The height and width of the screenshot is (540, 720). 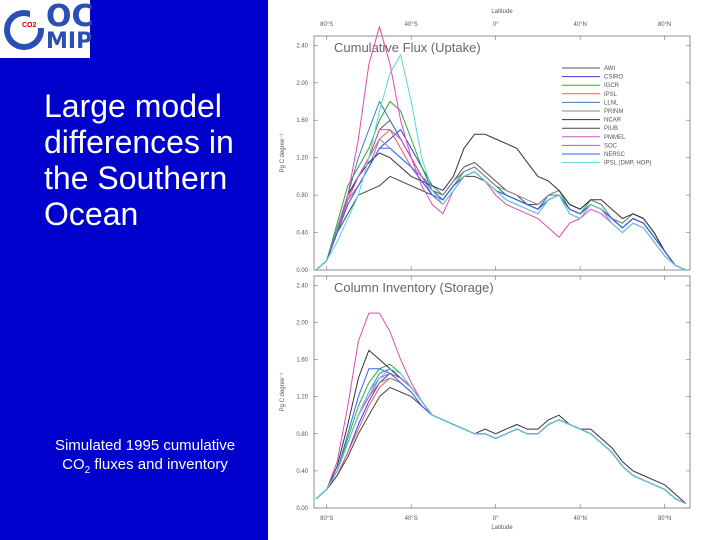 I want to click on legend-label: NCAR, so click(x=613, y=121).